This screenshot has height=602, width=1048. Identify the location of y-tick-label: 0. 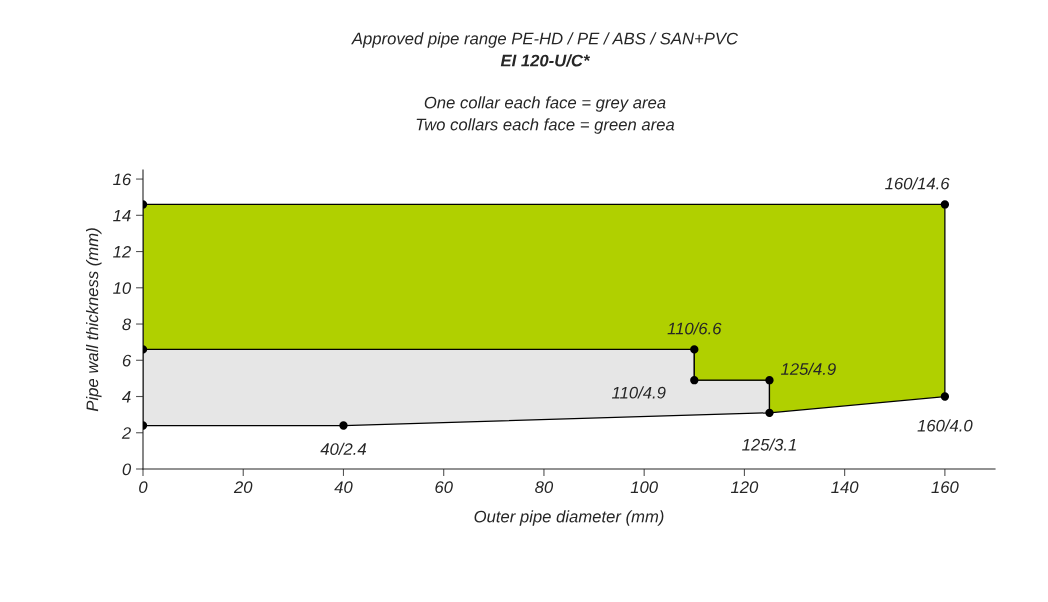
(127, 469).